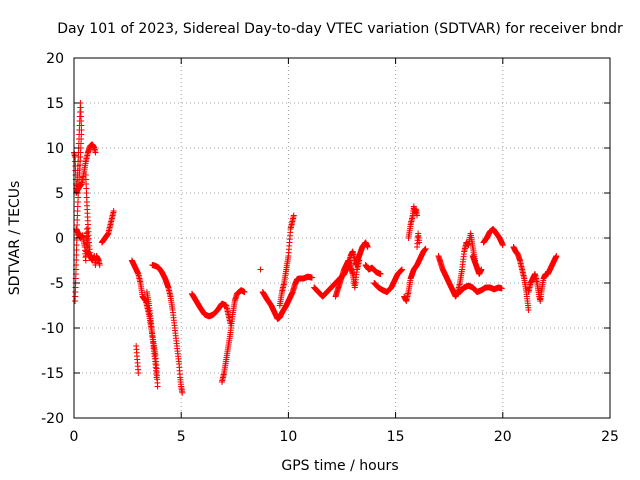  I want to click on y-tick-label: -10, so click(52, 329).